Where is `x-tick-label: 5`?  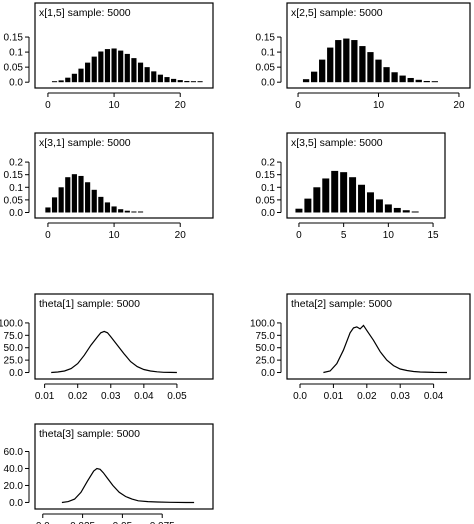
x-tick-label: 5 is located at coordinates (344, 235).